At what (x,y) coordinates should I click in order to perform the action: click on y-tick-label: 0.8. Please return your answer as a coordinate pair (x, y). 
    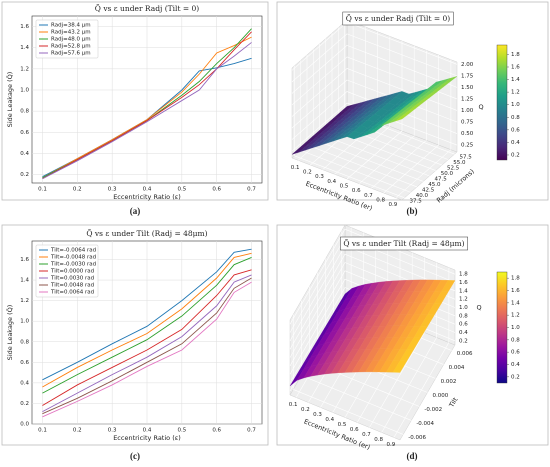
    Looking at the image, I should click on (24, 342).